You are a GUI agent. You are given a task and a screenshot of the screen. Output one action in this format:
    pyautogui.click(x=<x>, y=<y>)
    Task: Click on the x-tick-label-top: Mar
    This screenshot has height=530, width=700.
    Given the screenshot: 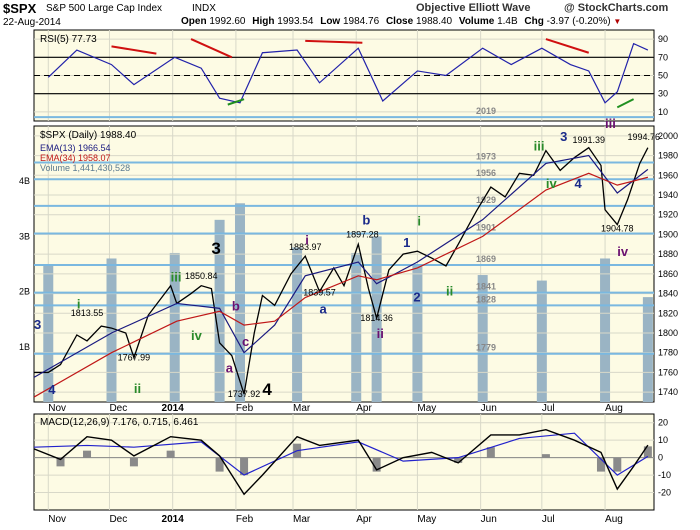 What is the action you would take?
    pyautogui.click(x=302, y=408)
    